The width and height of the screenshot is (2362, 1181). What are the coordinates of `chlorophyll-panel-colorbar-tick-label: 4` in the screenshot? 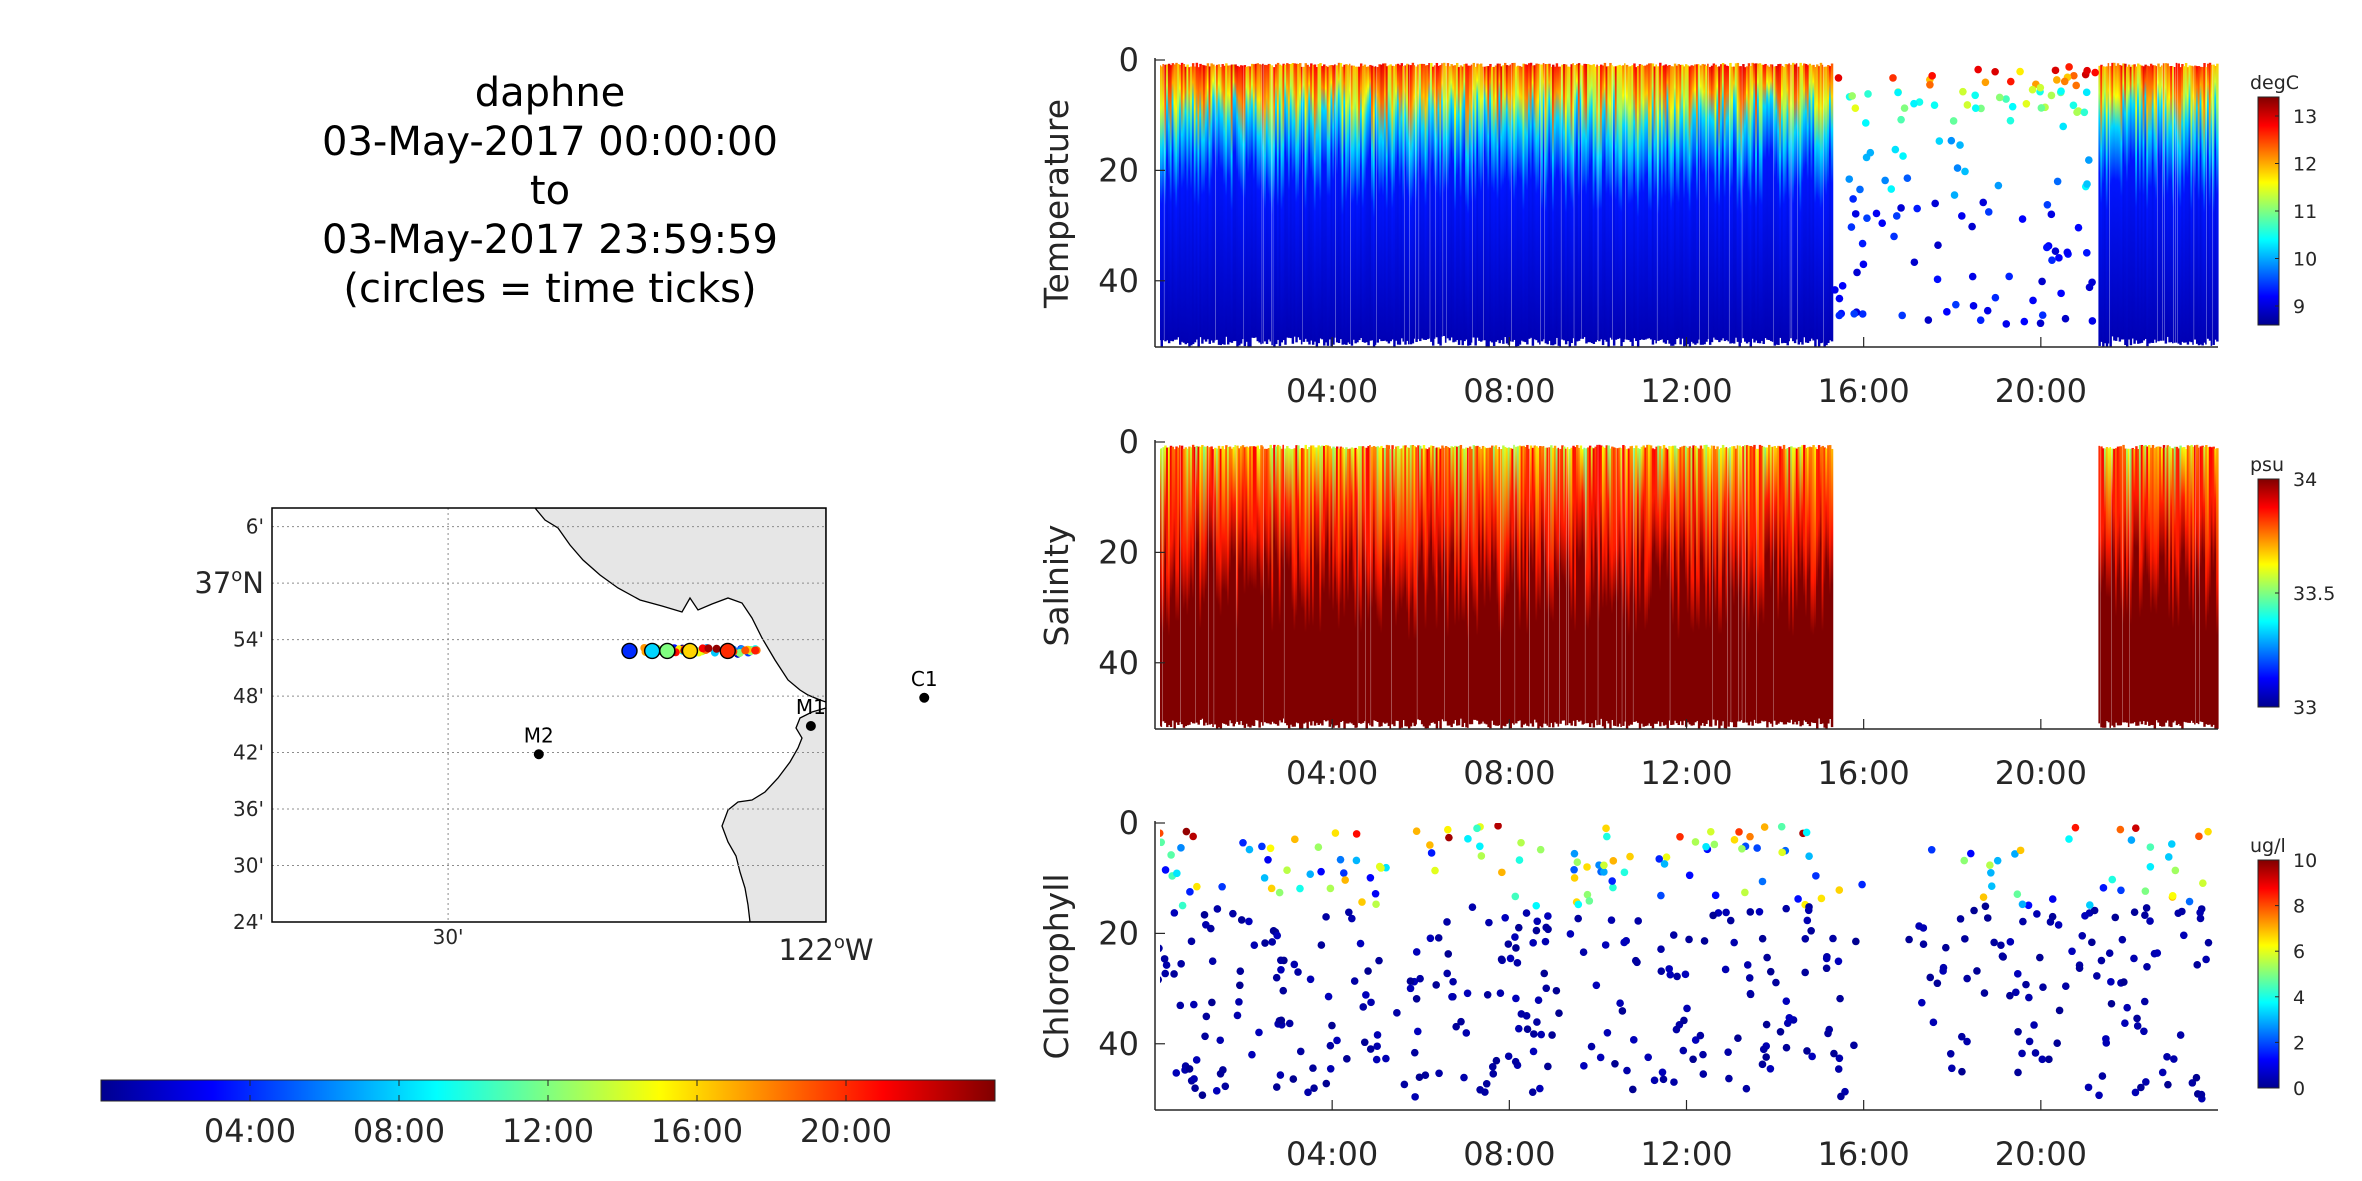 It's located at (2299, 998).